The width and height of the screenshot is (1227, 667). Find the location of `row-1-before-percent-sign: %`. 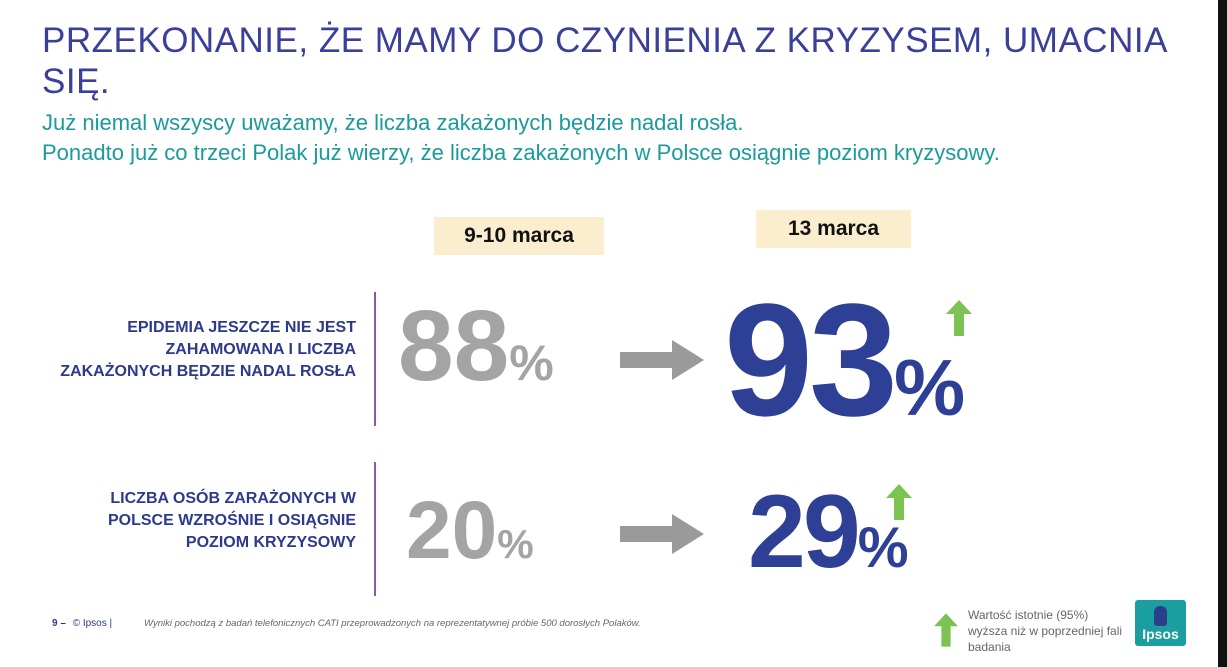

row-1-before-percent-sign: % is located at coordinates (531, 363).